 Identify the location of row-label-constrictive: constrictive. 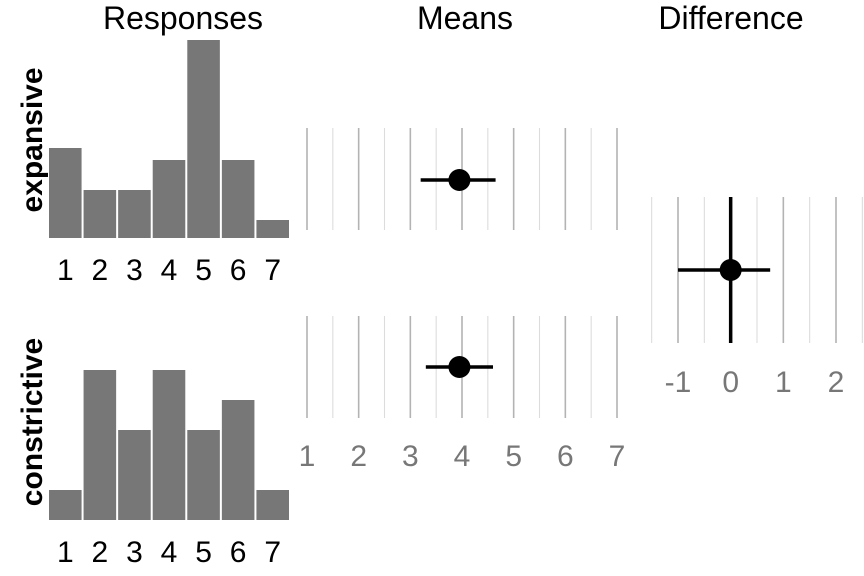
(32, 422).